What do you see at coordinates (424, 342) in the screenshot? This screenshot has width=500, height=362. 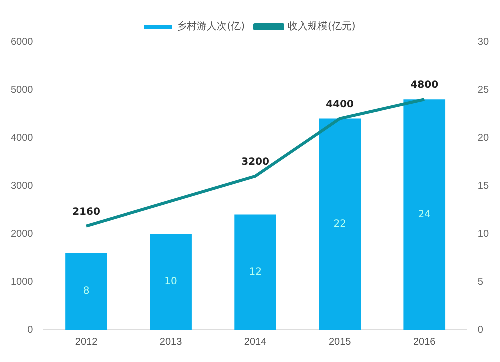 I see `x-tick-label: 2016` at bounding box center [424, 342].